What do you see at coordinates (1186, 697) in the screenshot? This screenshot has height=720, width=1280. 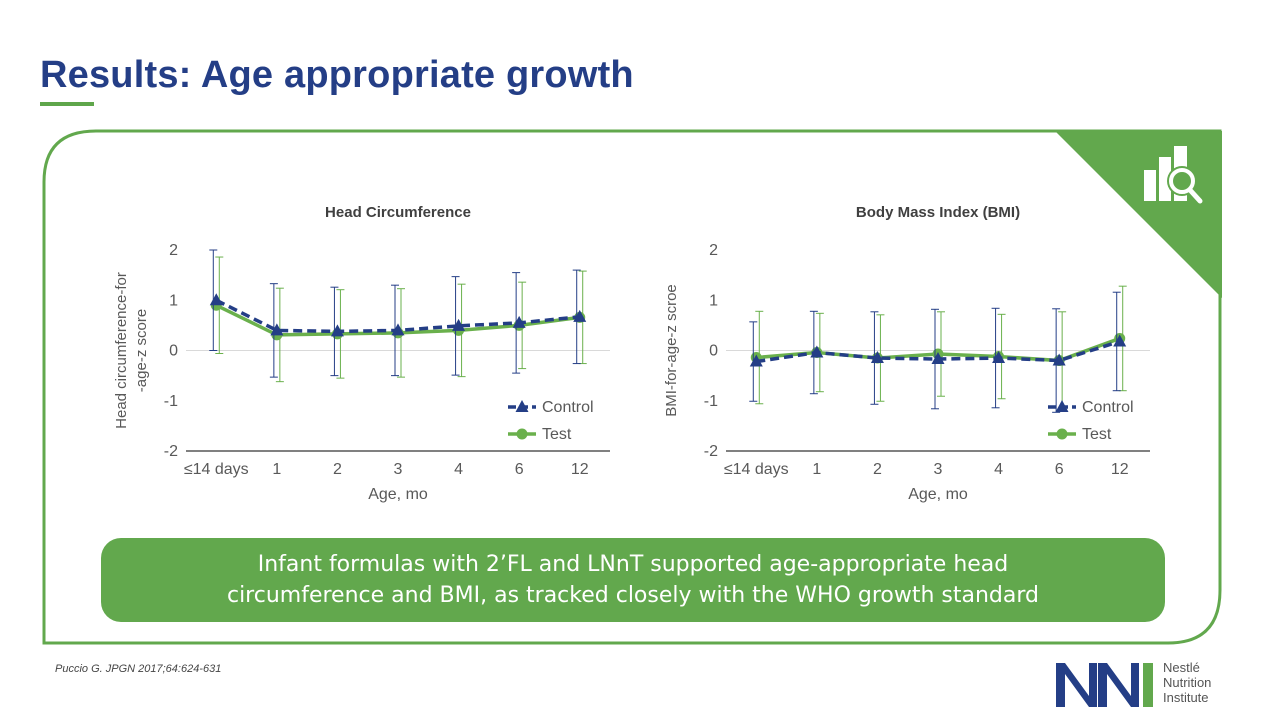 I see `logo-line: Institute` at bounding box center [1186, 697].